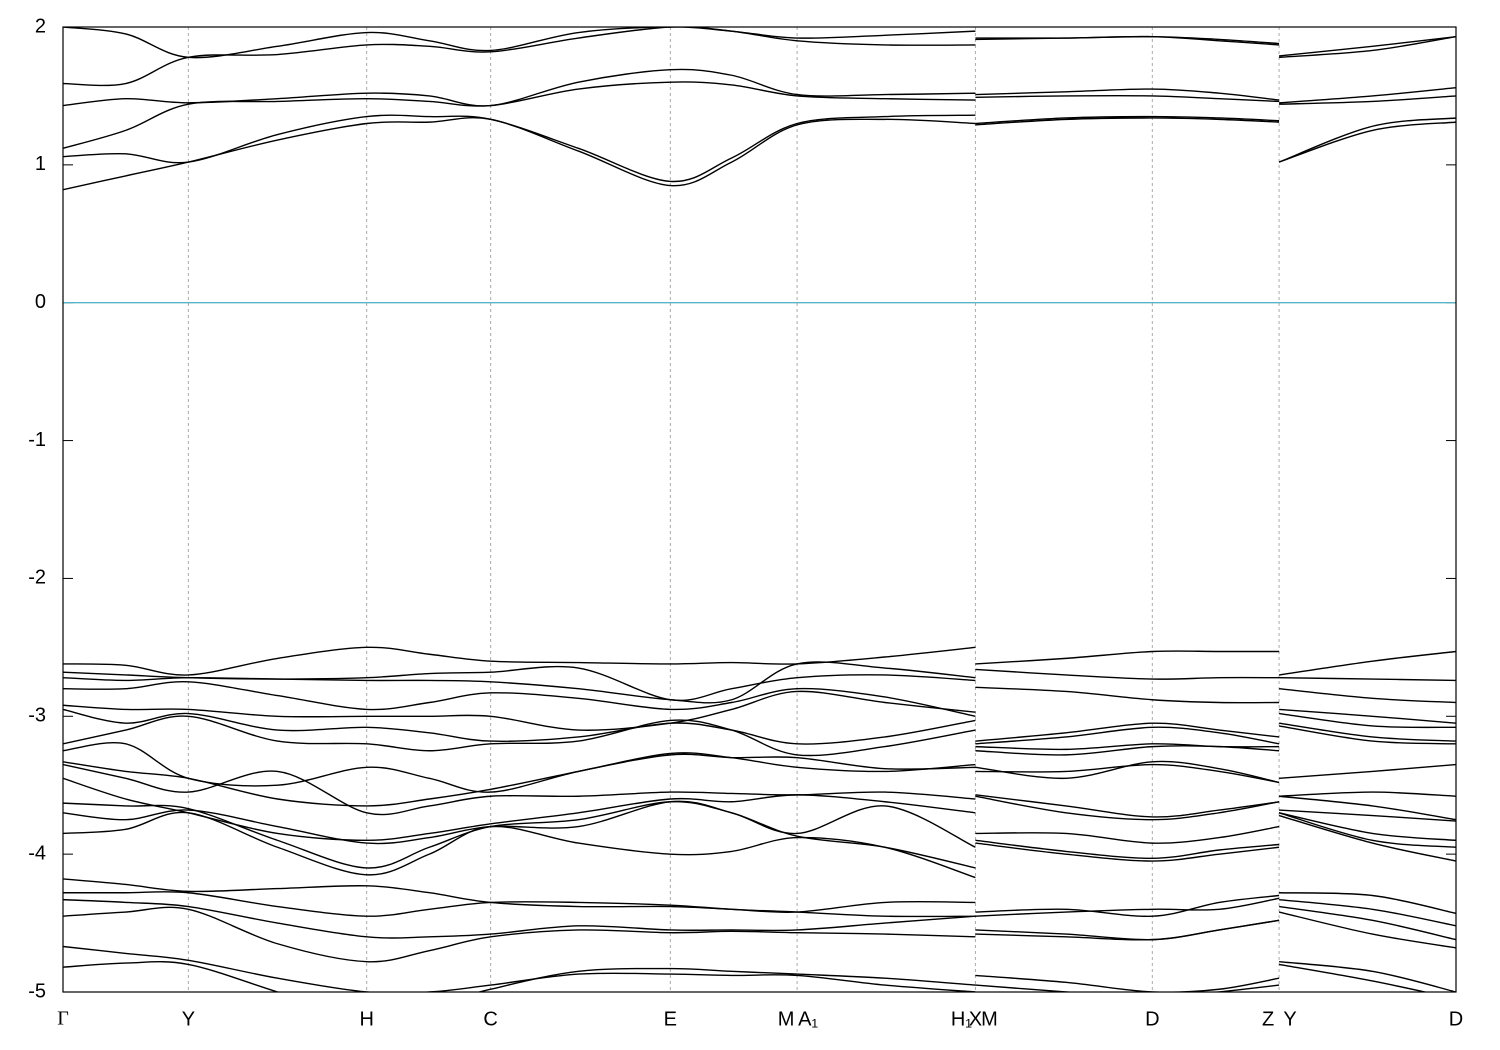 Image resolution: width=1500 pixels, height=1050 pixels. Describe the element at coordinates (40, 164) in the screenshot. I see `y-tick-label: 1` at that location.